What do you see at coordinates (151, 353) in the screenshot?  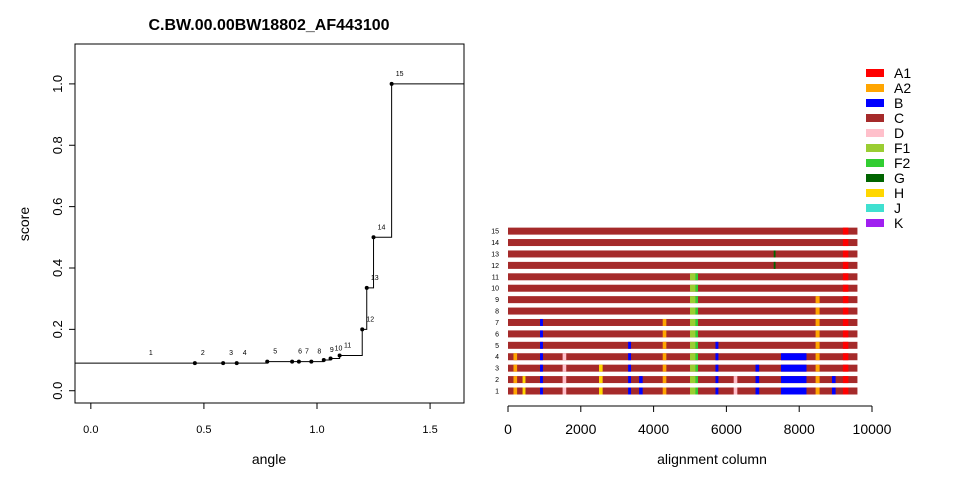 I see `score-point-label: 1` at bounding box center [151, 353].